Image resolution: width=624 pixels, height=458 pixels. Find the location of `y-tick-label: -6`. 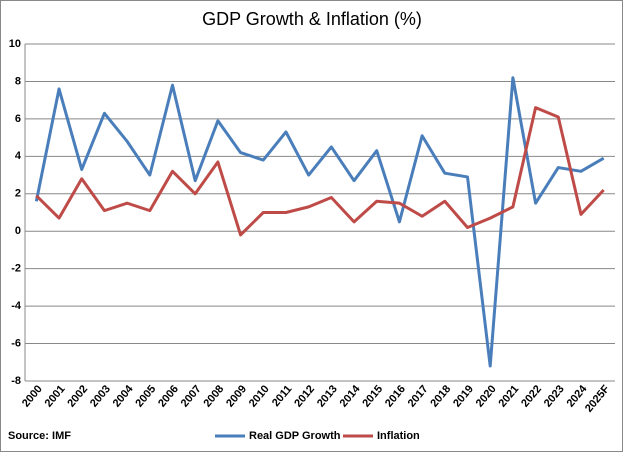

y-tick-label: -6 is located at coordinates (16, 343).